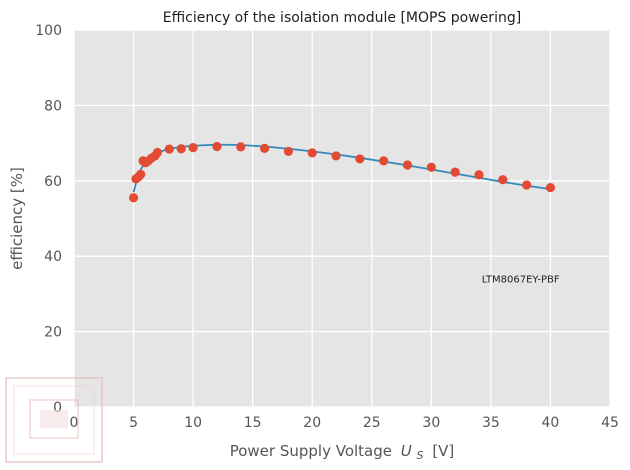 The image size is (630, 470). Describe the element at coordinates (312, 423) in the screenshot. I see `x-tick-label: 20` at that location.